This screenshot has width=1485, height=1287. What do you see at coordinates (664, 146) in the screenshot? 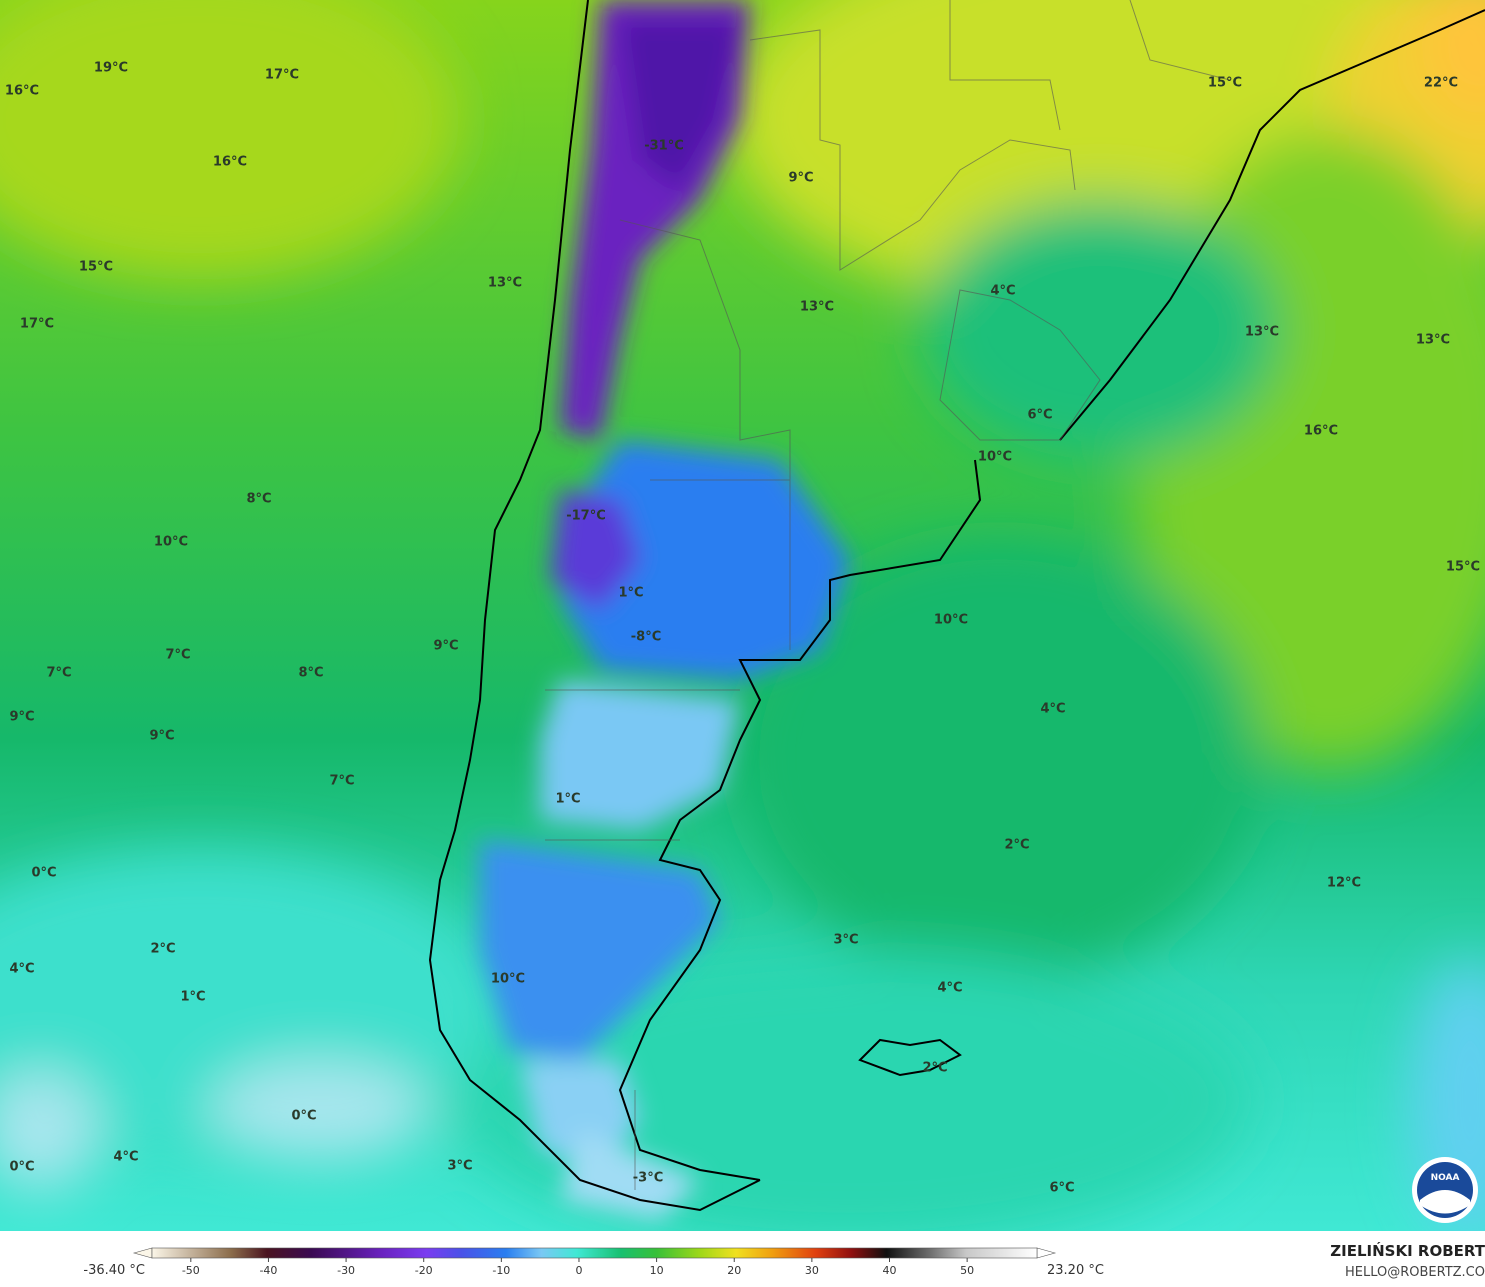
I see `temperature-label: -31°C` at bounding box center [664, 146].